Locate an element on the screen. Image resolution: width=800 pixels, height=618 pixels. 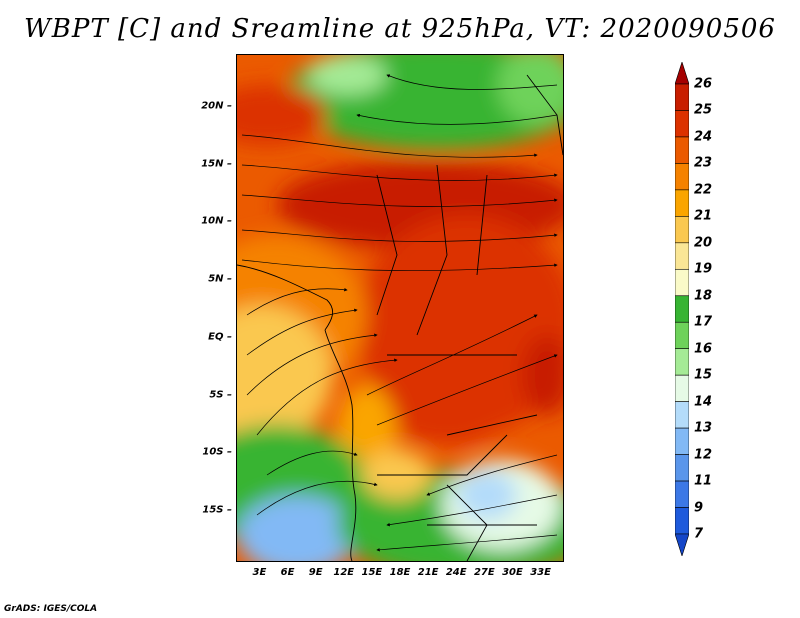
lon-tick-label: 18E is located at coordinates (400, 572).